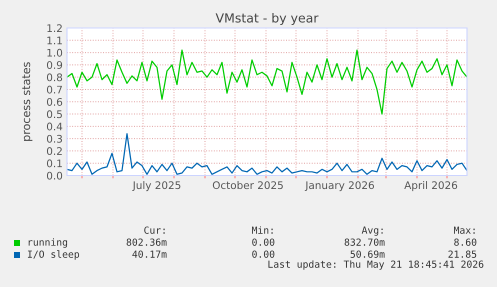 The height and width of the screenshot is (287, 497). I want to click on legend-label: running, so click(48, 243).